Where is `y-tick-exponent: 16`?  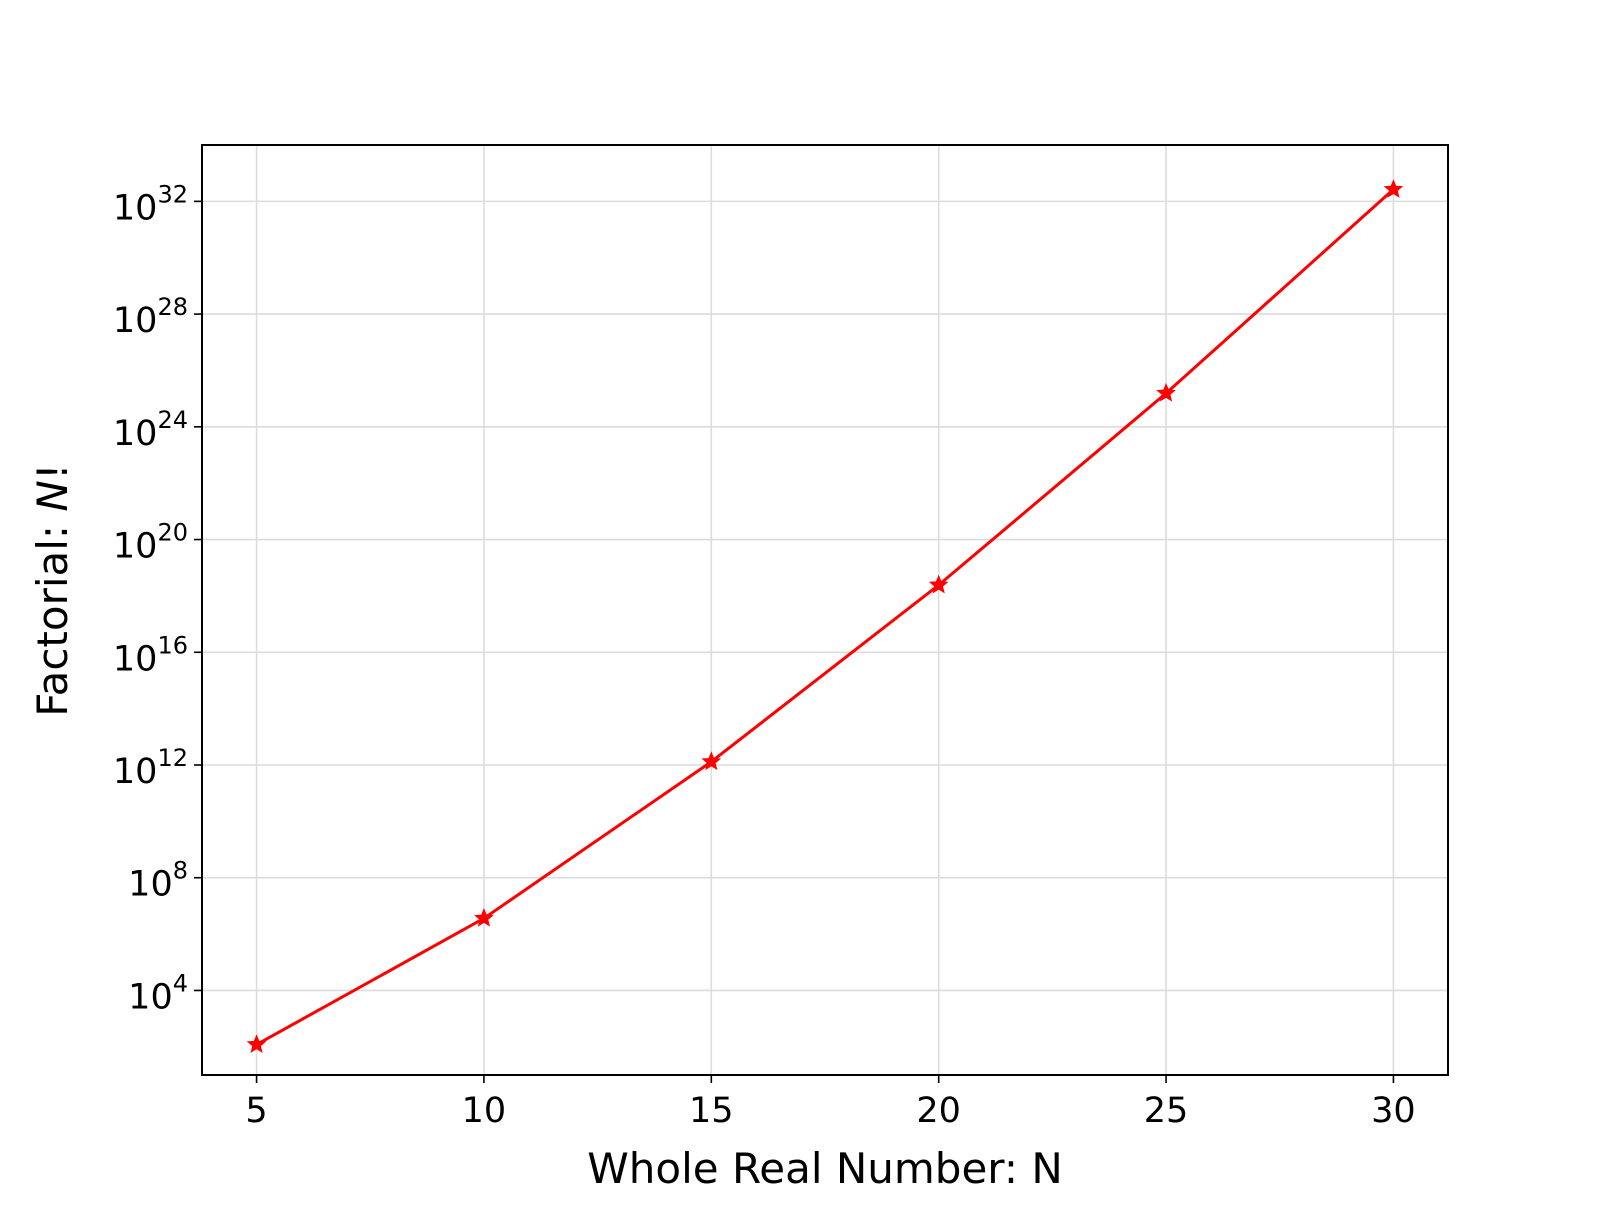 y-tick-exponent: 16 is located at coordinates (172, 645).